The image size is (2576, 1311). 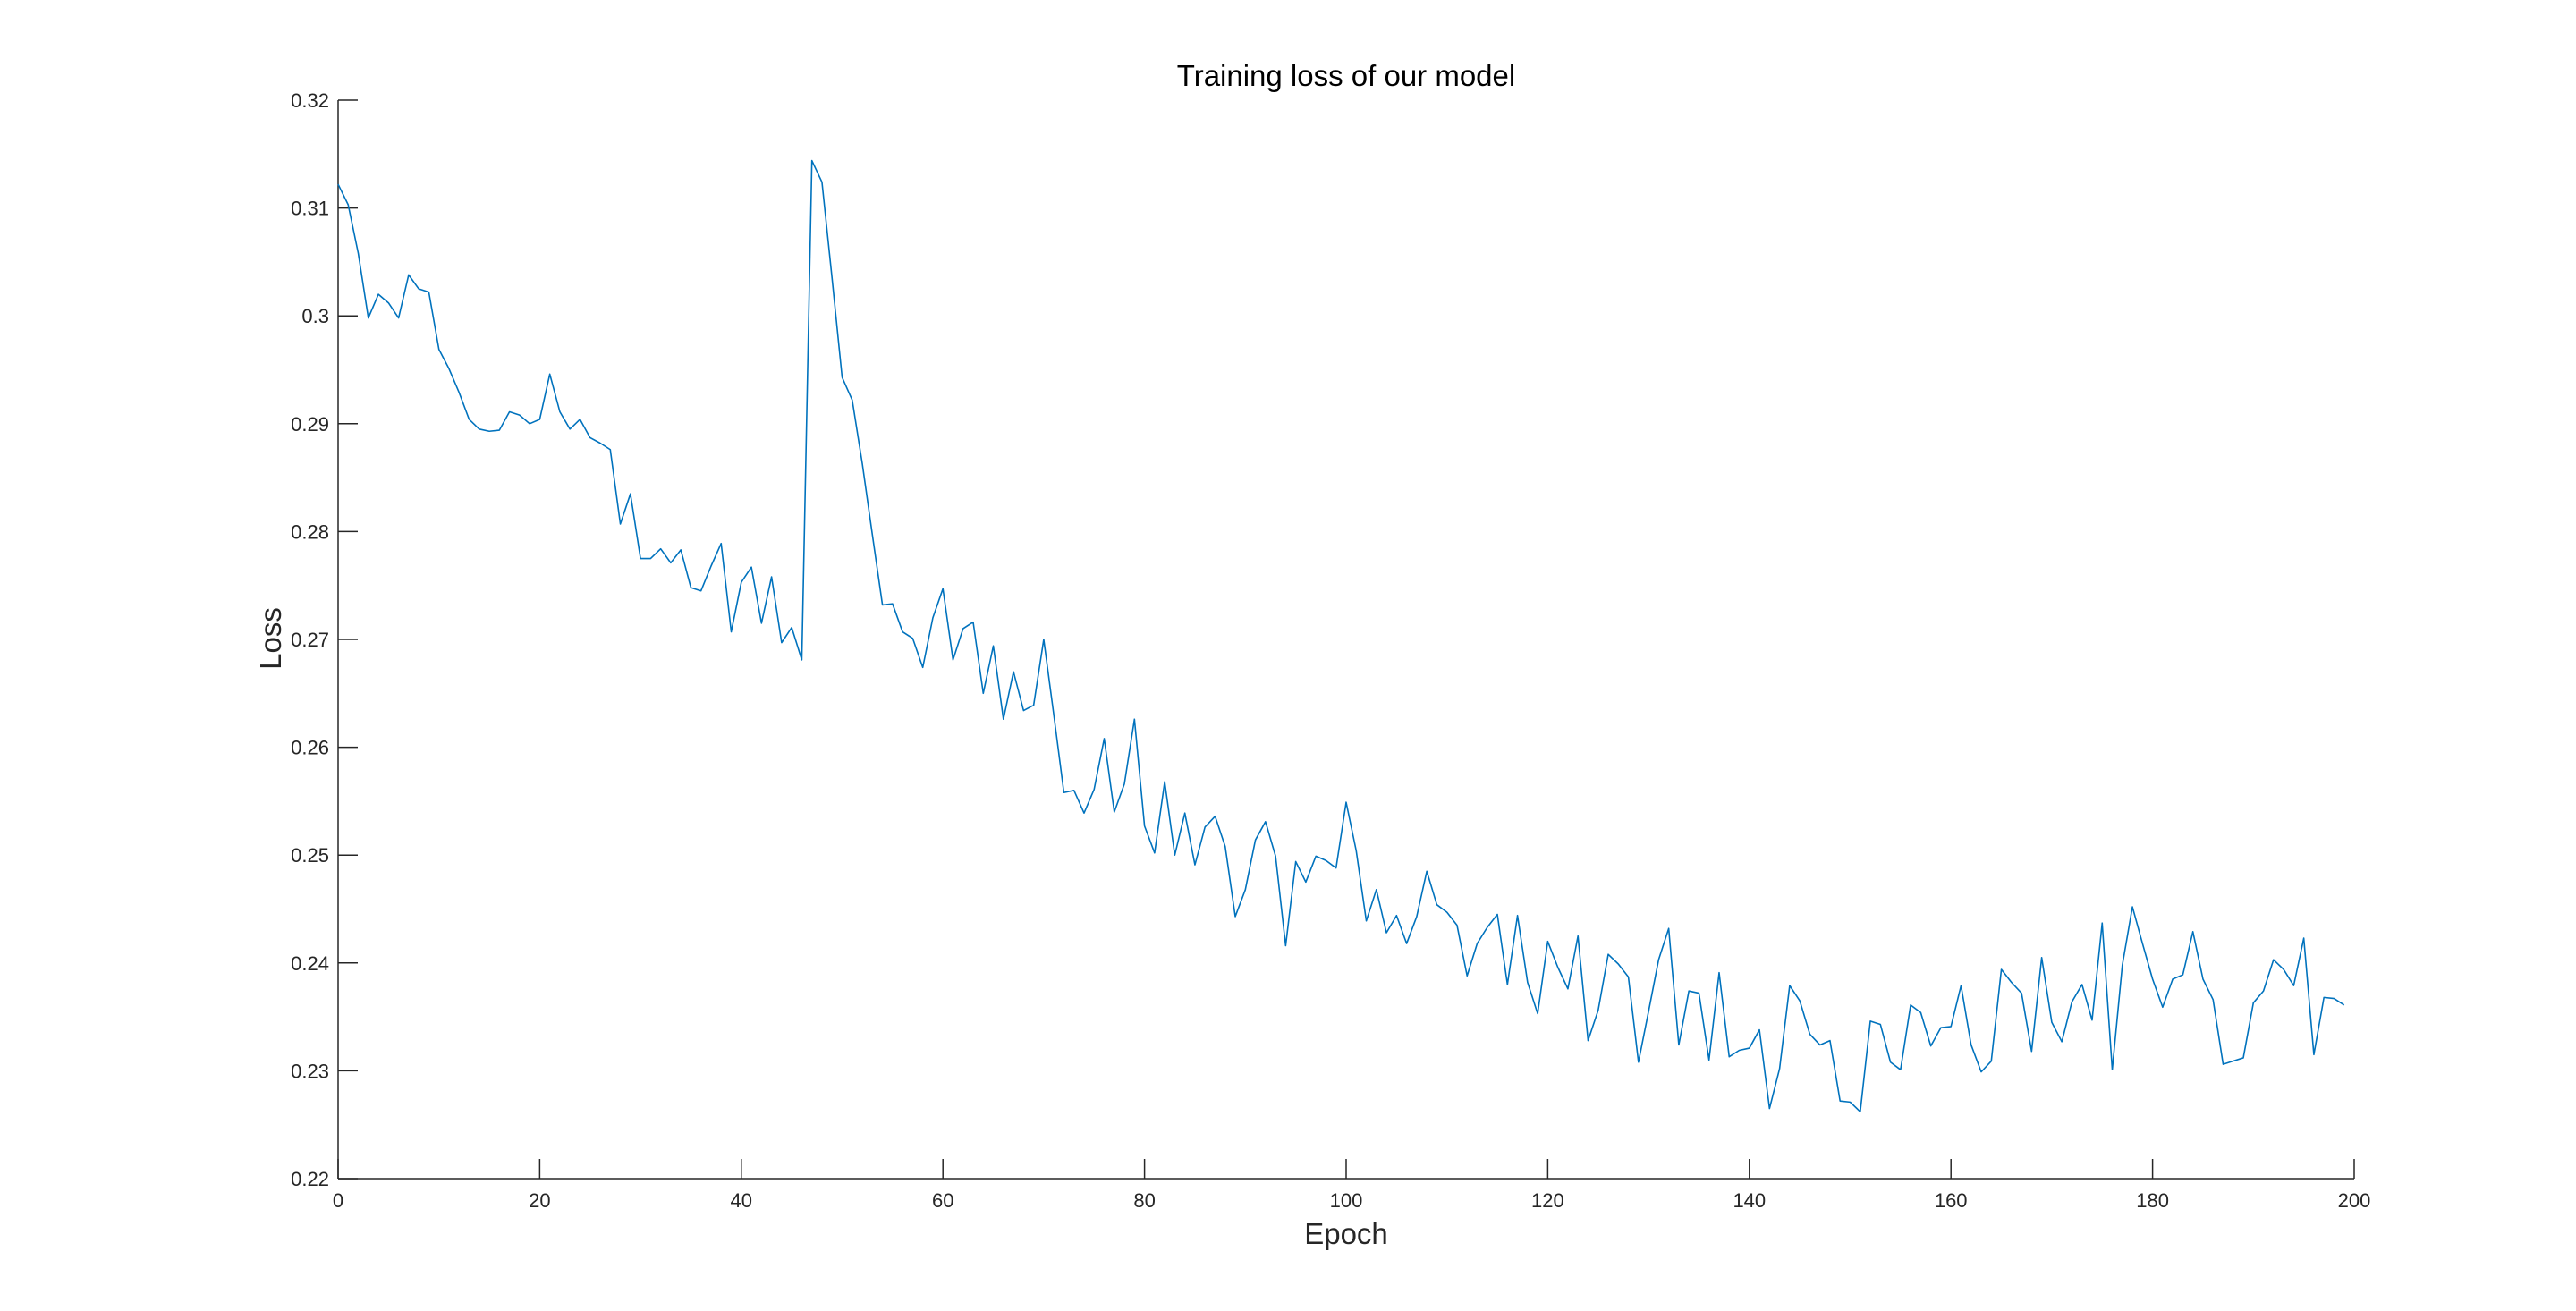 What do you see at coordinates (741, 1200) in the screenshot?
I see `x-tick-label: 40` at bounding box center [741, 1200].